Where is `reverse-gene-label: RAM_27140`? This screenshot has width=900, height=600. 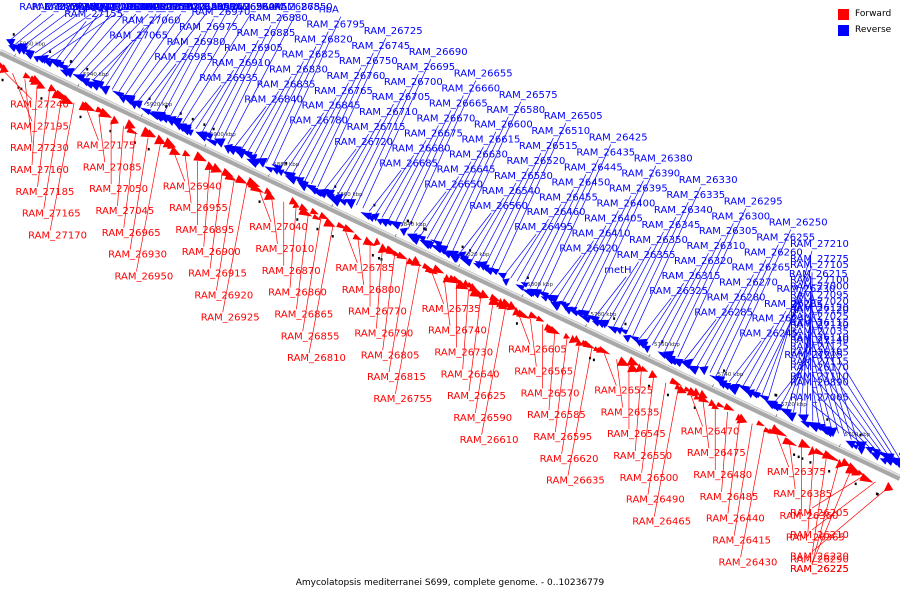
reverse-gene-label: RAM_27140 is located at coordinates (819, 340).